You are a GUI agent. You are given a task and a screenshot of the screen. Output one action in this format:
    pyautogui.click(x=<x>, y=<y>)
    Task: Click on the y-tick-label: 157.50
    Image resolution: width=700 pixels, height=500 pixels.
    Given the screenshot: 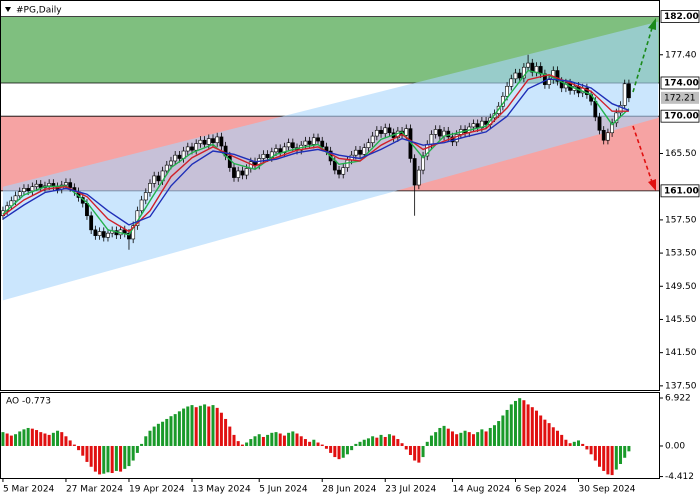 What is the action you would take?
    pyautogui.click(x=681, y=220)
    